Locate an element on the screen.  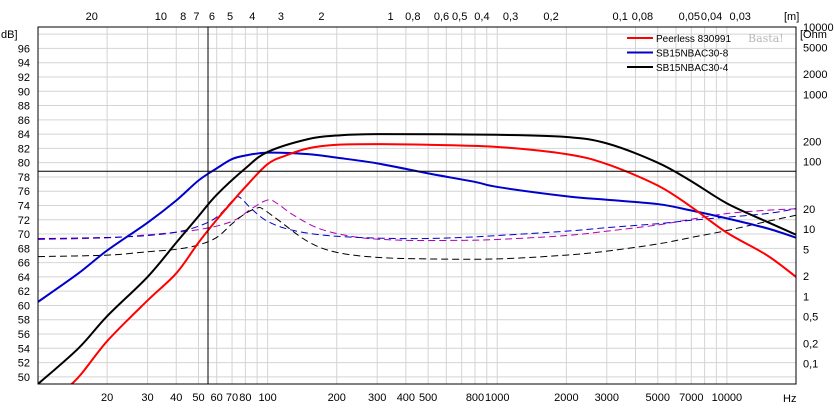
x-tick-label: 7000 is located at coordinates (691, 398).